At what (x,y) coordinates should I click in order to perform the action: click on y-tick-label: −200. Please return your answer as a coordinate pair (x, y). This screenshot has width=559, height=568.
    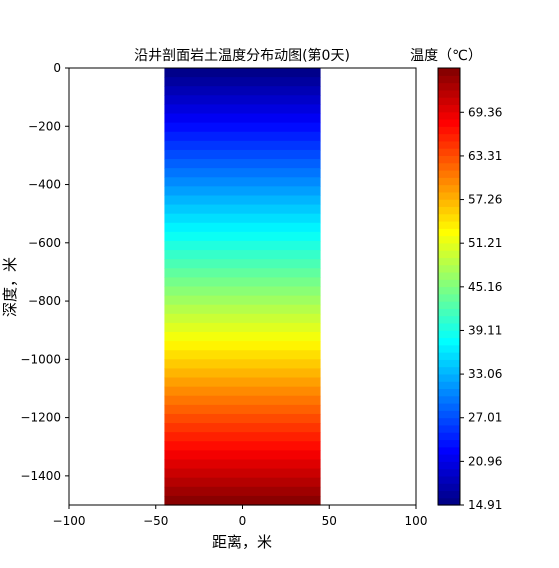
    Looking at the image, I should click on (44, 126).